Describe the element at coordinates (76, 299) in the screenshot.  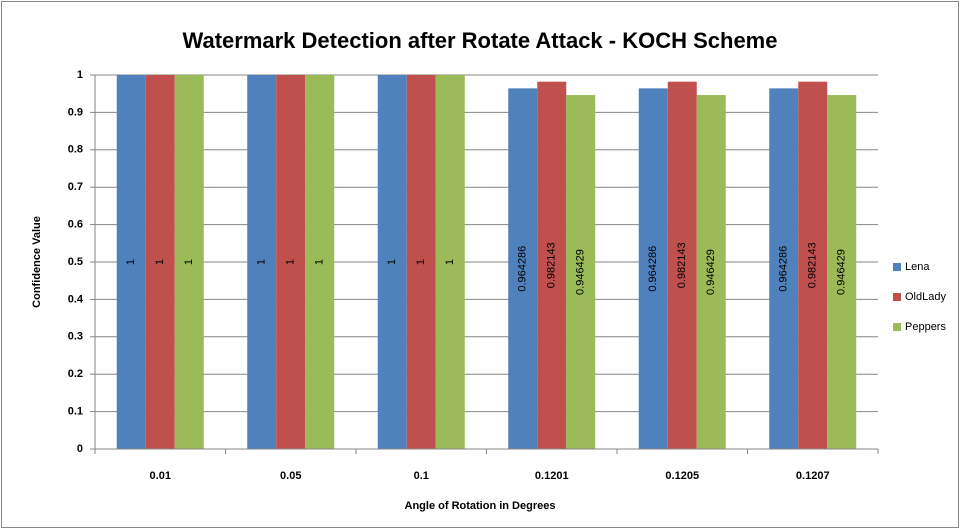
I see `y-tick-label: 0.4` at that location.